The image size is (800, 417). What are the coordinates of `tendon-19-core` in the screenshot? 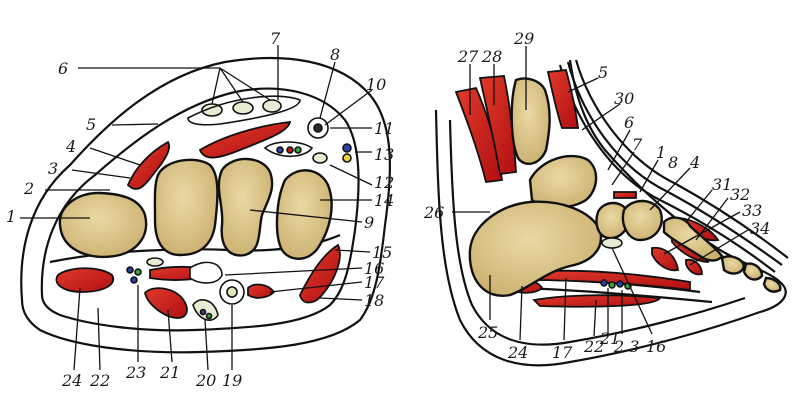 It's located at (232, 292).